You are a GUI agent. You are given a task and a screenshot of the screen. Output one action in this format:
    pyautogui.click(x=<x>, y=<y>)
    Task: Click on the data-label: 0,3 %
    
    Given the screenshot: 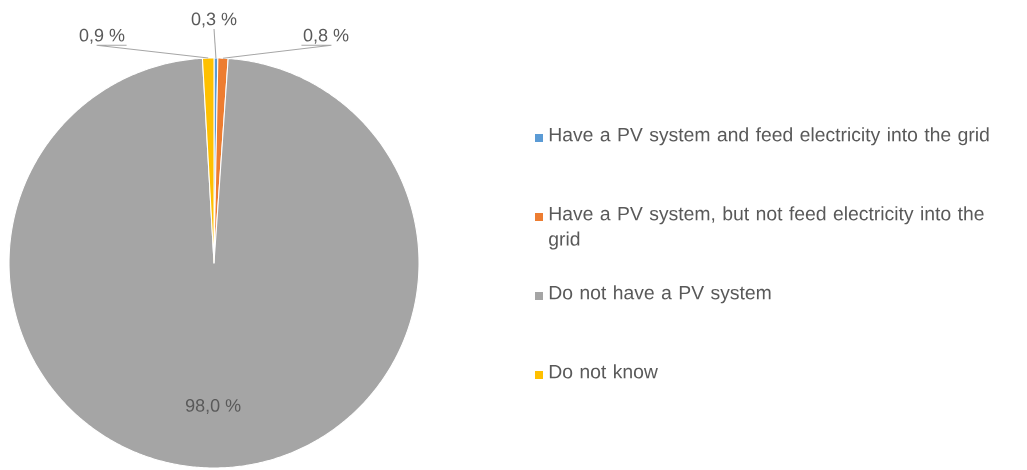 What is the action you would take?
    pyautogui.click(x=214, y=20)
    